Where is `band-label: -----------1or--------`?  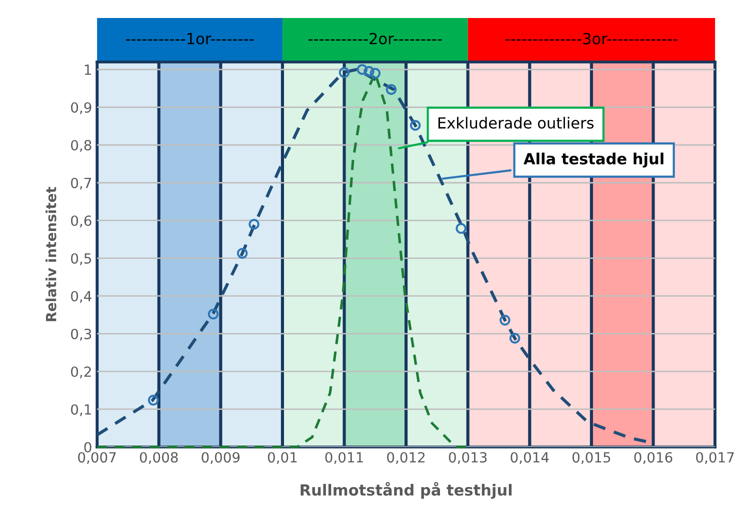
band-label: -----------1or-------- is located at coordinates (190, 38).